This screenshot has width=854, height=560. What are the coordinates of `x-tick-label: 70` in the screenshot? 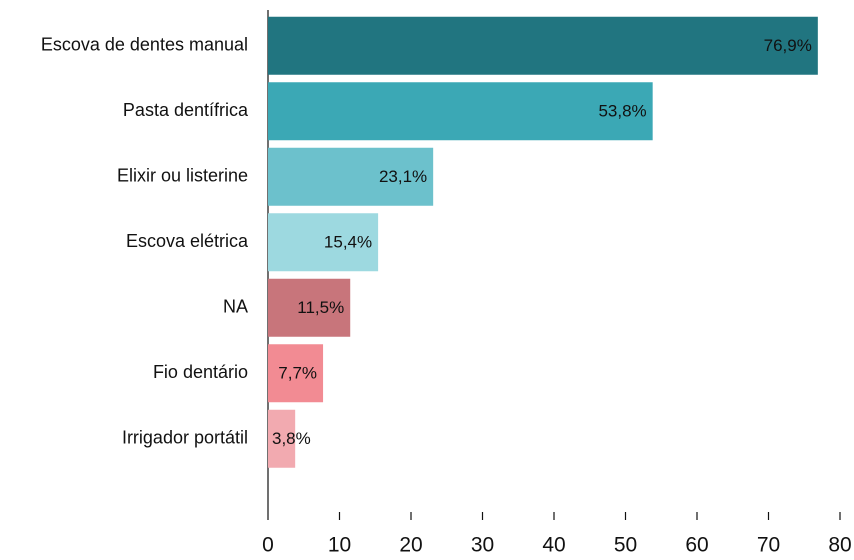 It's located at (768, 545).